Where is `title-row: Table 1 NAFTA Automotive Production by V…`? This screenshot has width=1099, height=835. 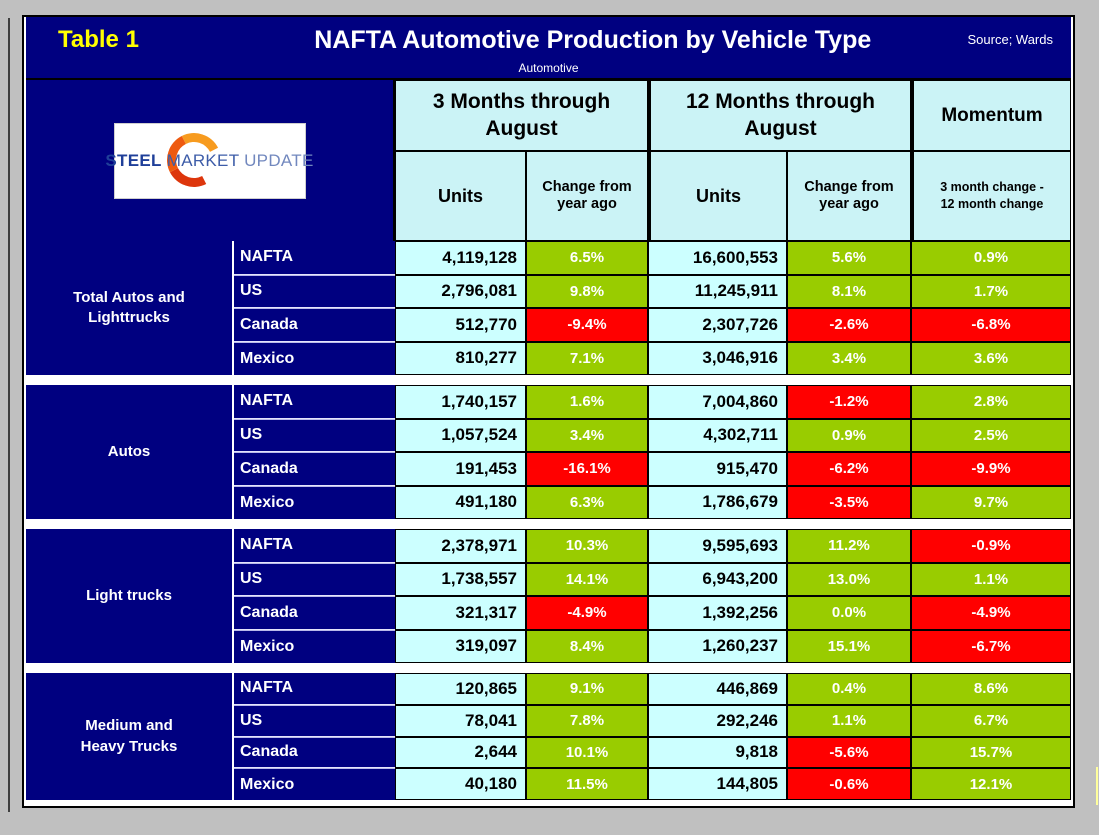 title-row: Table 1 NAFTA Automotive Production by V… is located at coordinates (548, 36).